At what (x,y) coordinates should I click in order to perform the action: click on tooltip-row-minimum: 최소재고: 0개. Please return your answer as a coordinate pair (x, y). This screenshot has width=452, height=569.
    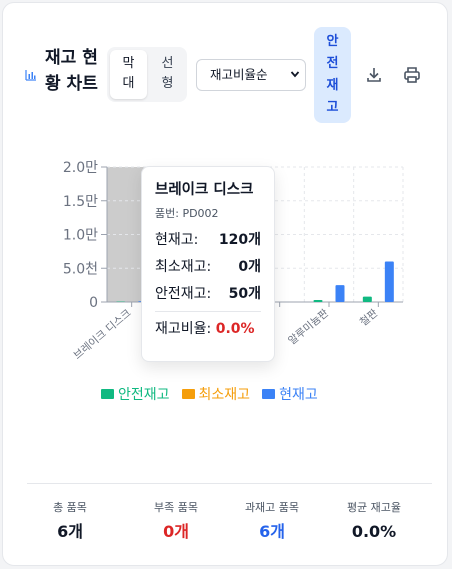
    Looking at the image, I should click on (208, 267).